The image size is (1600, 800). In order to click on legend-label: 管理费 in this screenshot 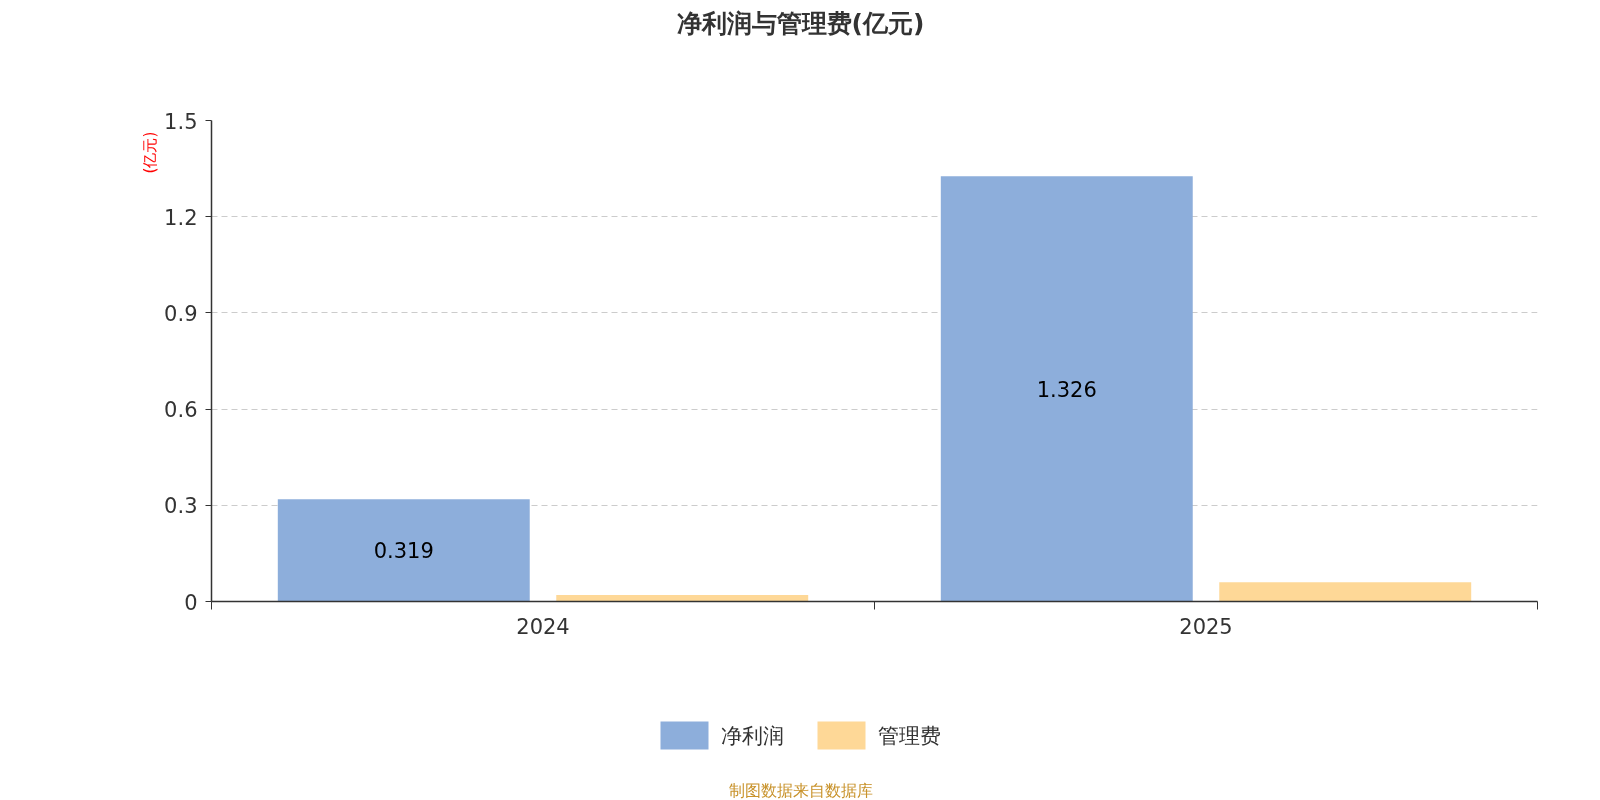, I will do `click(909, 735)`.